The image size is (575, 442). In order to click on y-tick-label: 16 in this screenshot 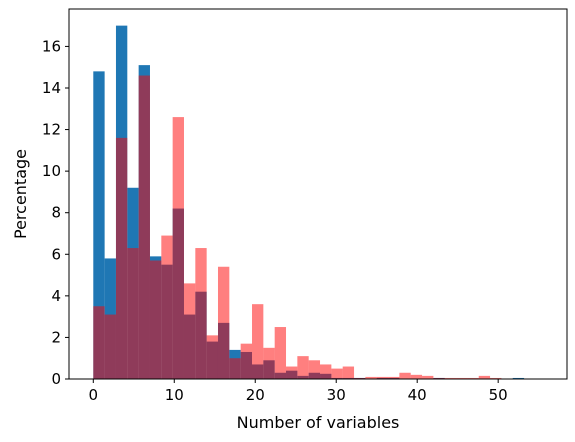, I will do `click(51, 46)`.